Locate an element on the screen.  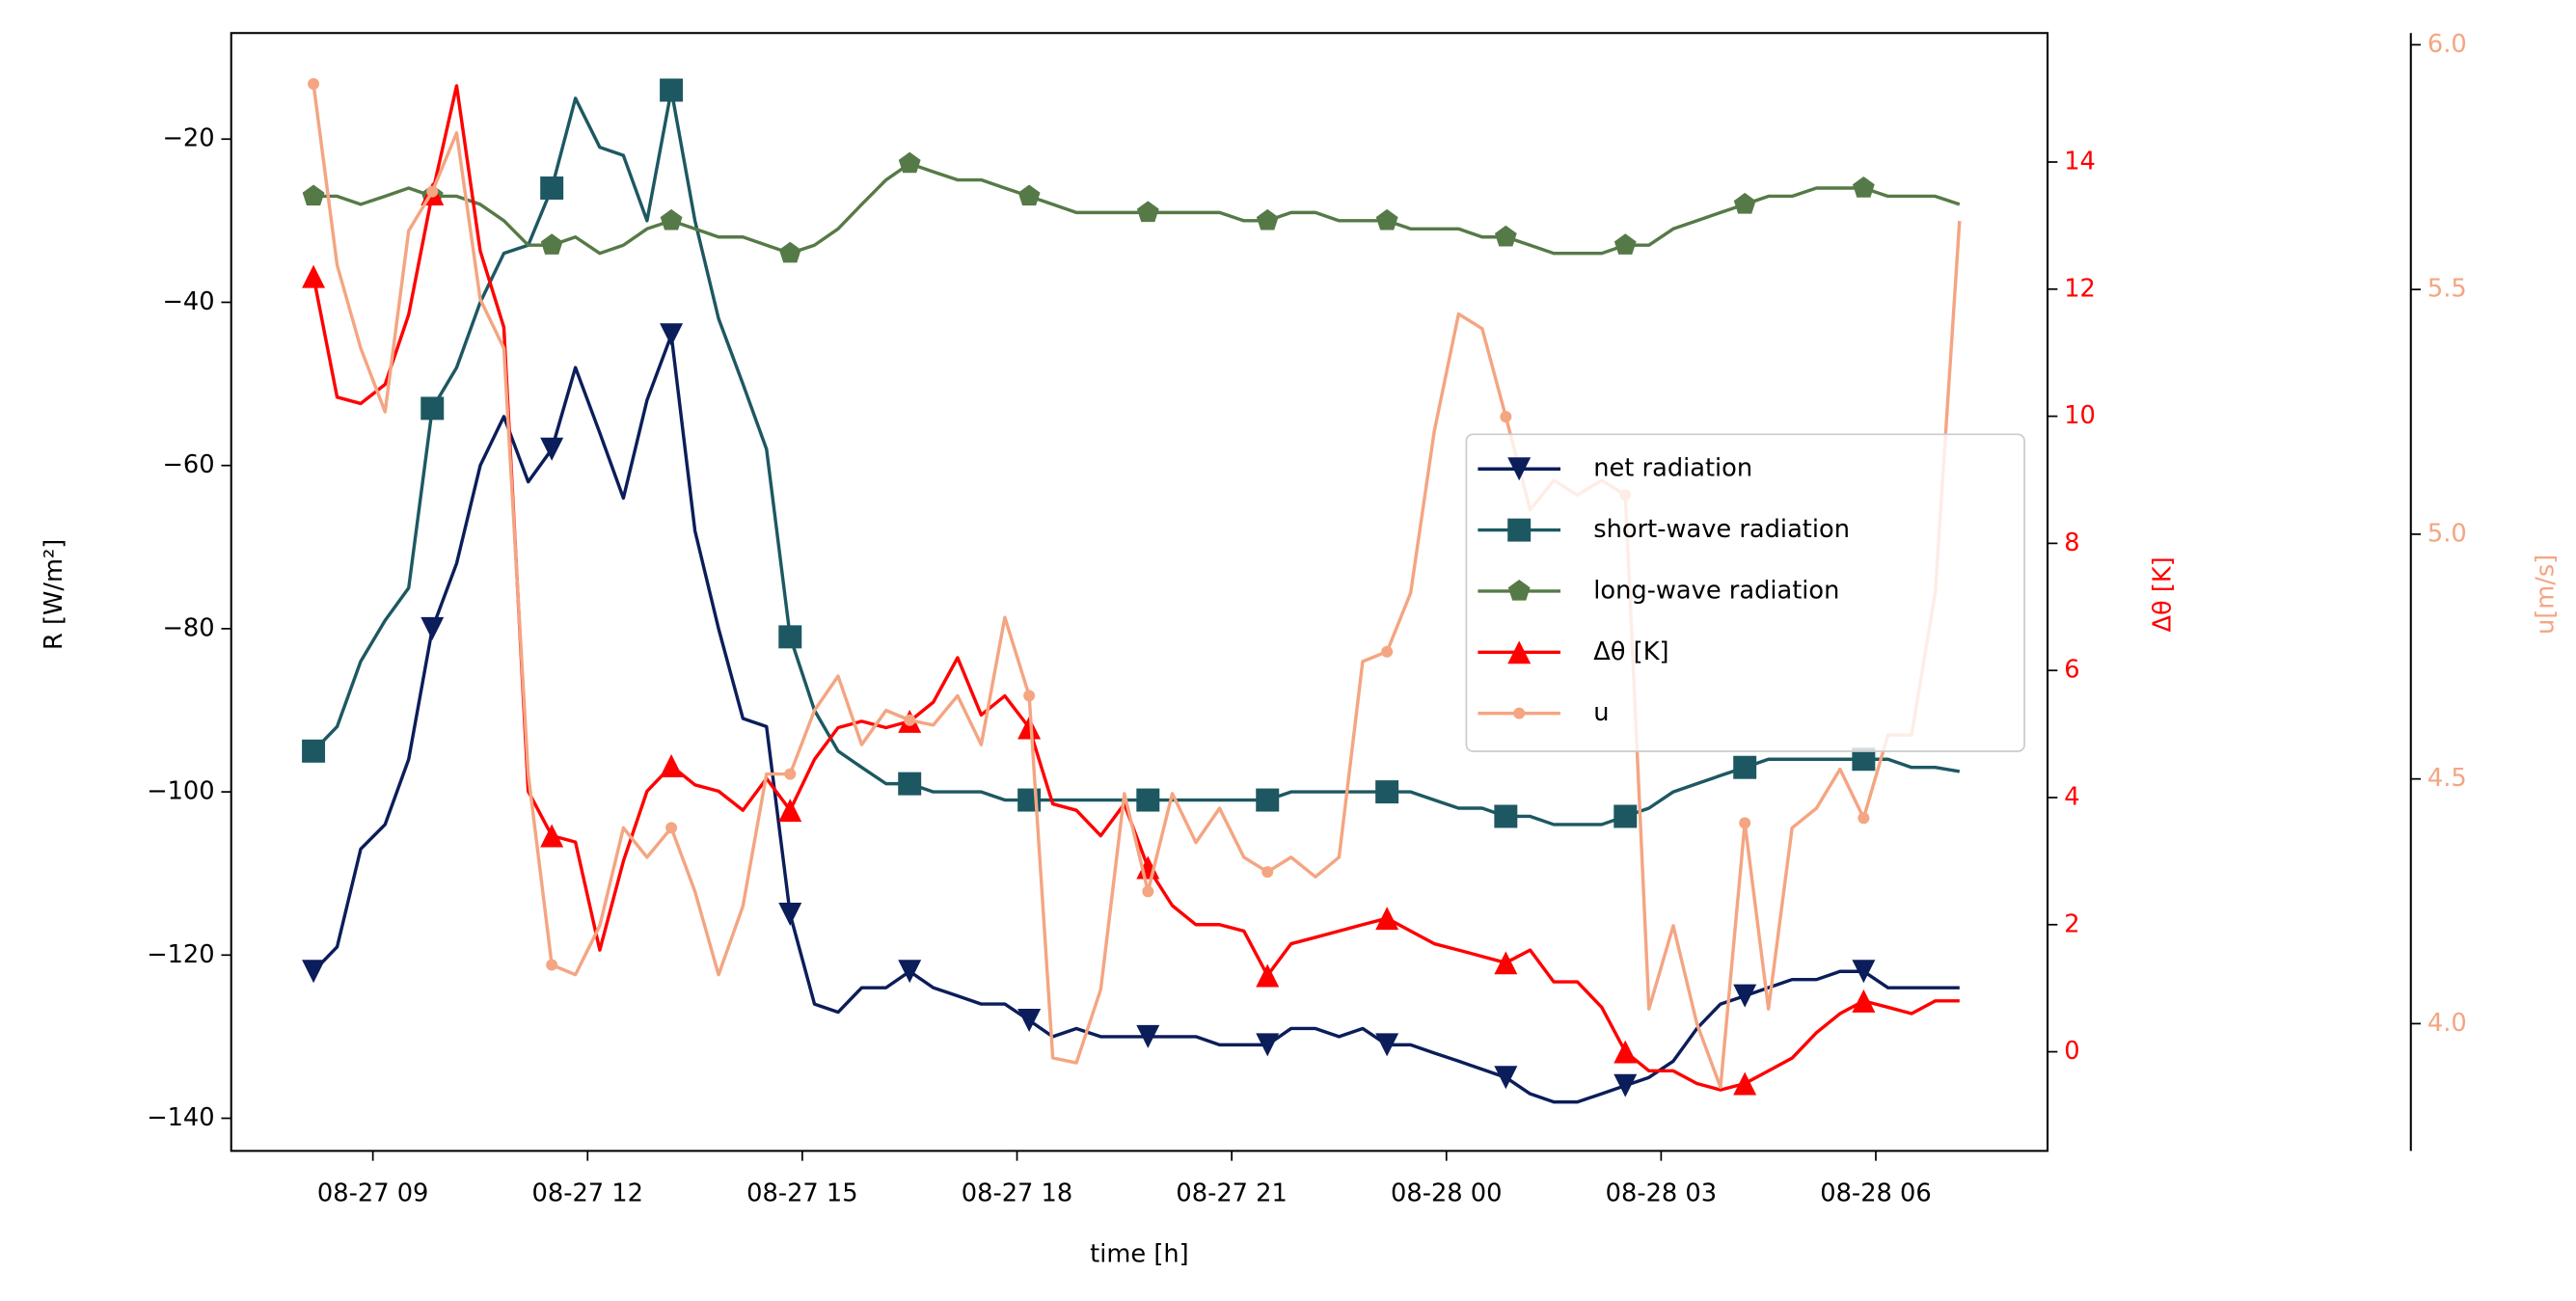
y-tick-label: −60 is located at coordinates (188, 464).